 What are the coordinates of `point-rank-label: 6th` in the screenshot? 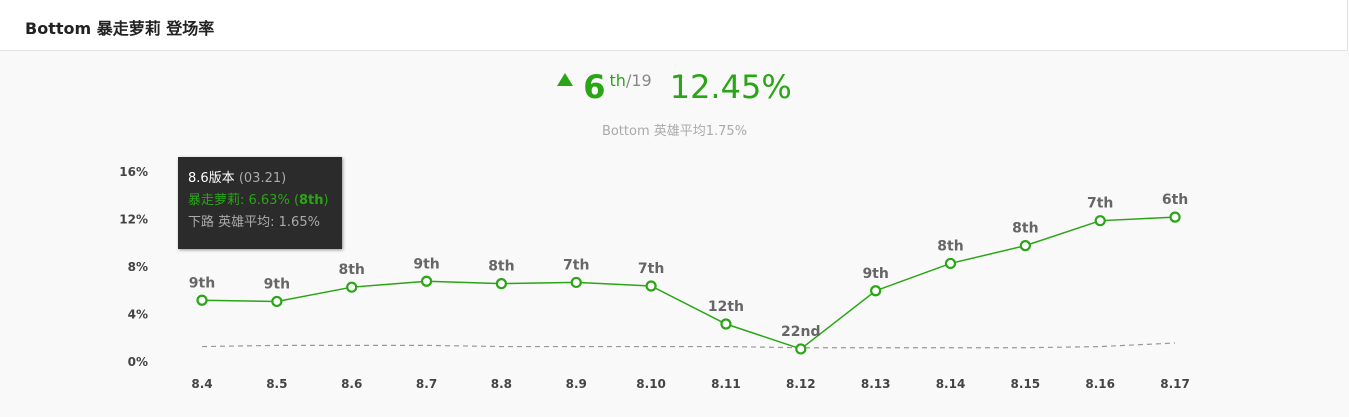 It's located at (1175, 200).